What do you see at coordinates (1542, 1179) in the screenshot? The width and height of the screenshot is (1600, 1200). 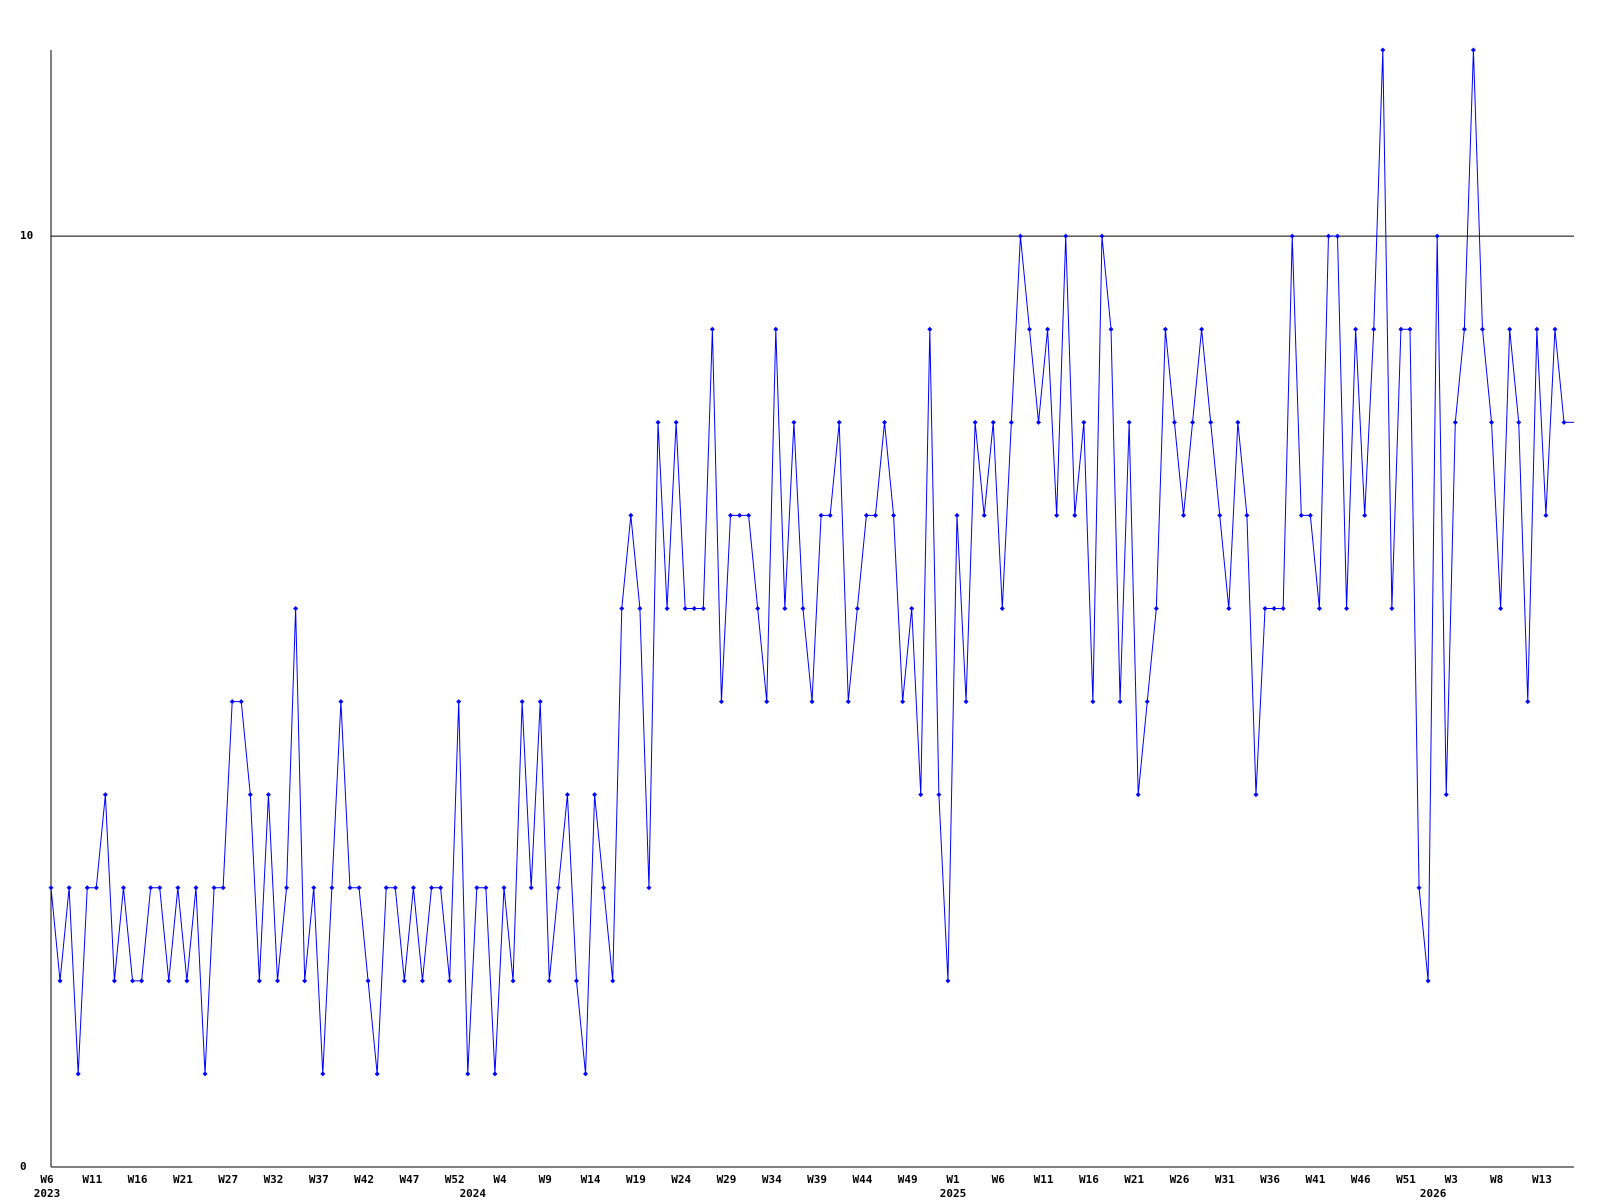 I see `x-tick-label: W13` at bounding box center [1542, 1179].